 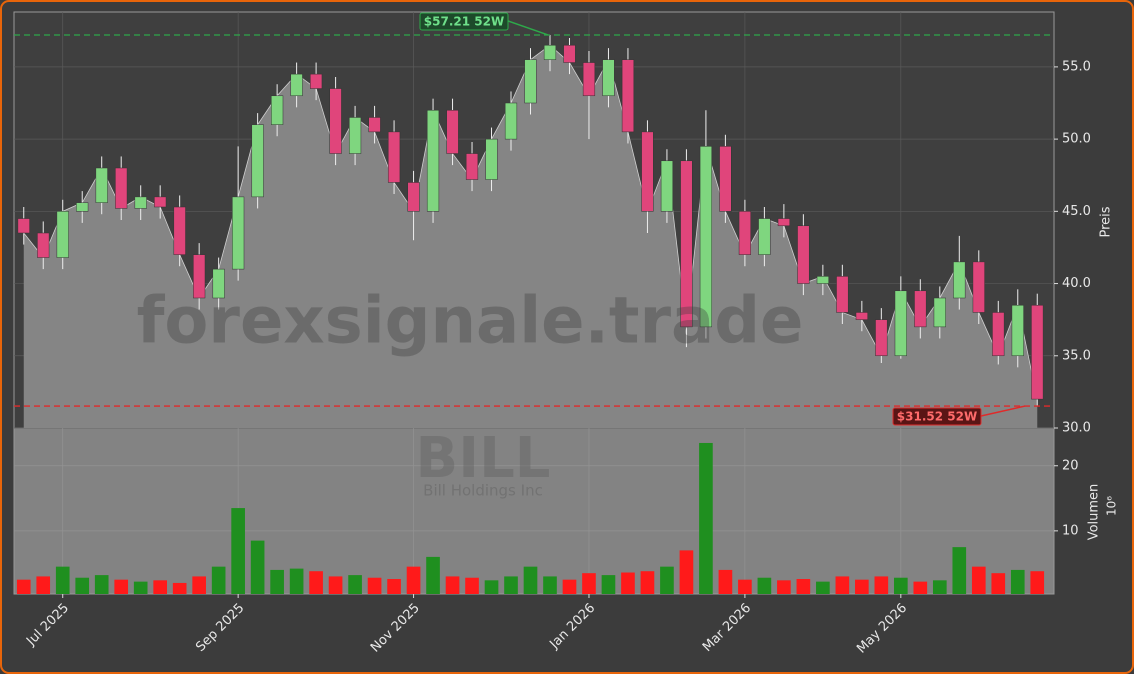 What do you see at coordinates (483, 458) in the screenshot?
I see `symbol-watermark: BILL` at bounding box center [483, 458].